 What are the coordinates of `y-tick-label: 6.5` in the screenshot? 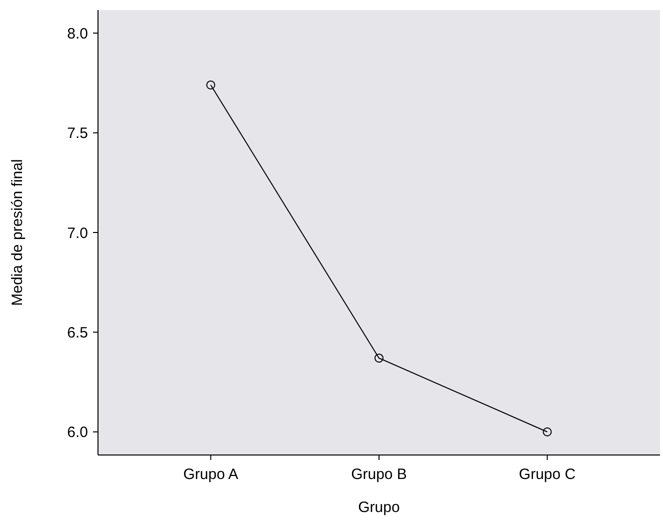 It's located at (77, 333).